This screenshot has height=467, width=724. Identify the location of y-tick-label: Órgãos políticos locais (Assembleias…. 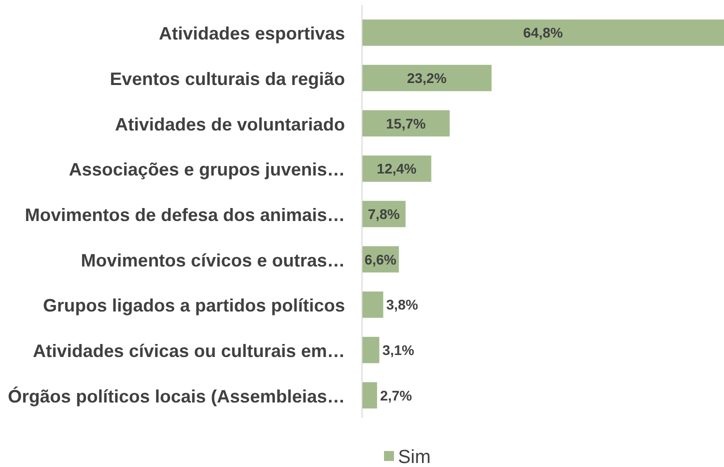
(176, 396).